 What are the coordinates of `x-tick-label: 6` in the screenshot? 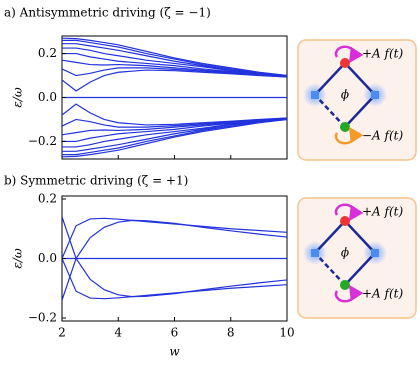 It's located at (175, 333).